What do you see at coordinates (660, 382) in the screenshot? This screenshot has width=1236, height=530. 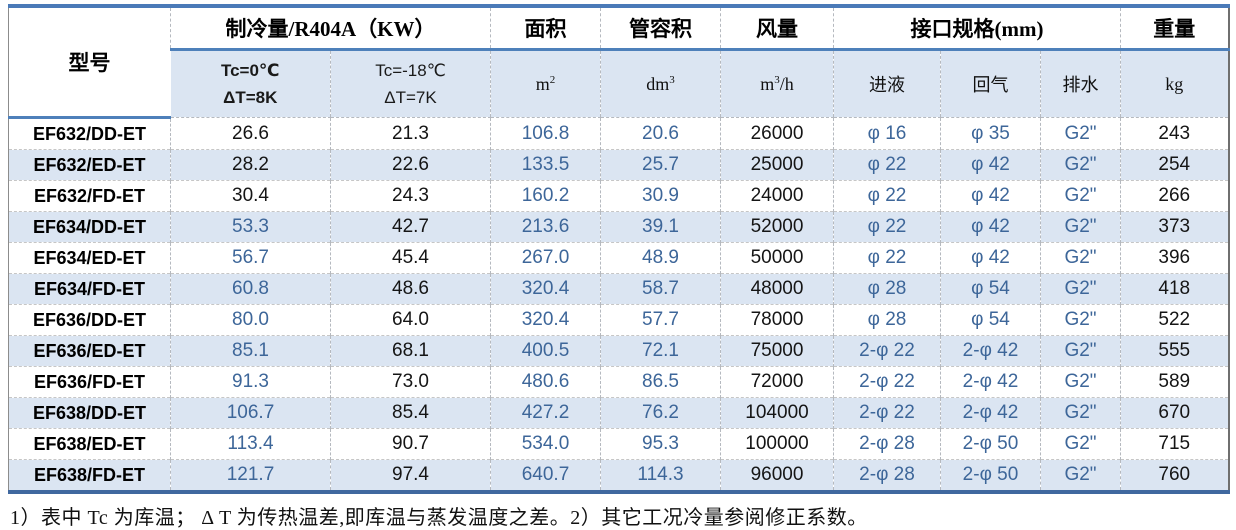 I see `tube-volume-cell: 86.5` at bounding box center [660, 382].